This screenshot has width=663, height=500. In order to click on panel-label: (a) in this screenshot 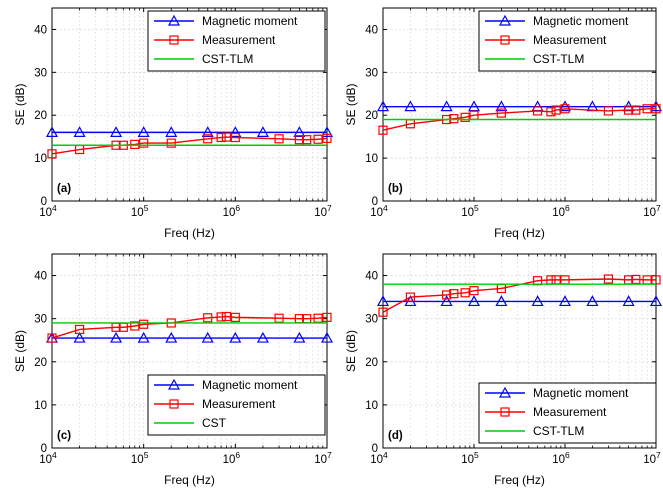, I will do `click(64, 189)`.